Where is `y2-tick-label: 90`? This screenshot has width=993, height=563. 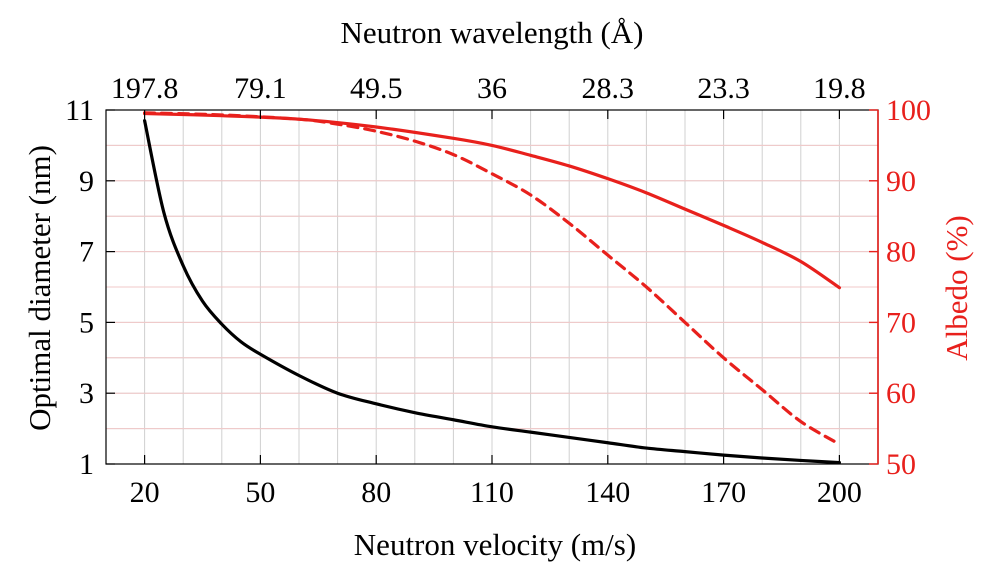 y2-tick-label: 90 is located at coordinates (901, 181).